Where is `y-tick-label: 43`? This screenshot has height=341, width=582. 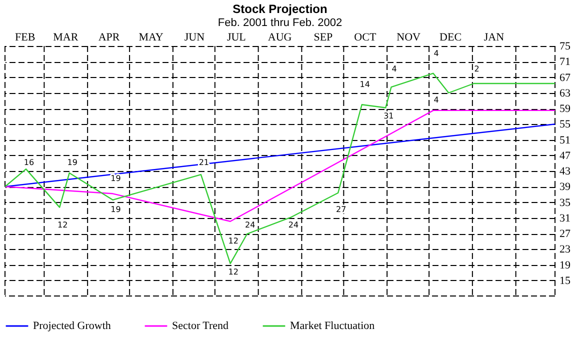
y-tick-label: 43 is located at coordinates (565, 172).